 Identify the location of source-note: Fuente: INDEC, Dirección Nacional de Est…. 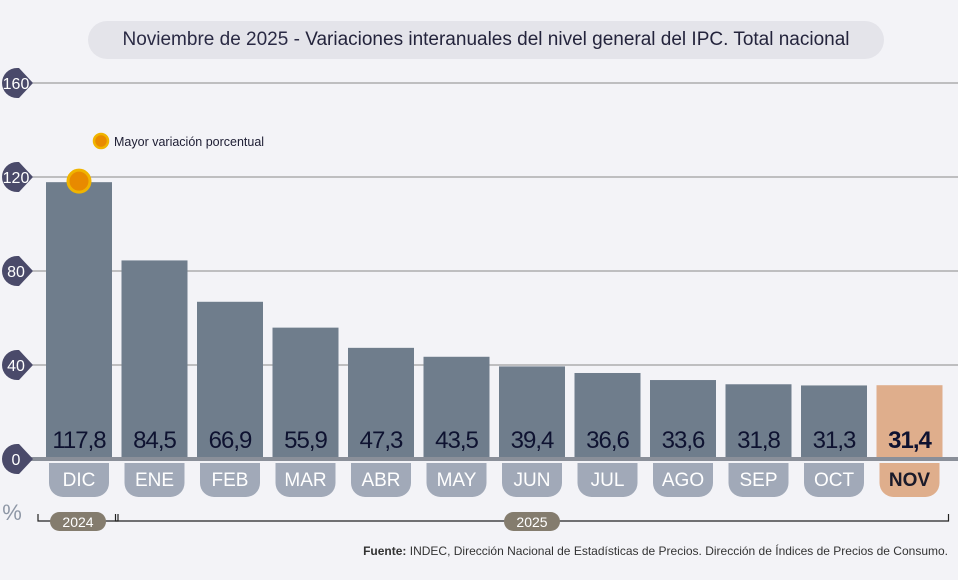
(655, 551).